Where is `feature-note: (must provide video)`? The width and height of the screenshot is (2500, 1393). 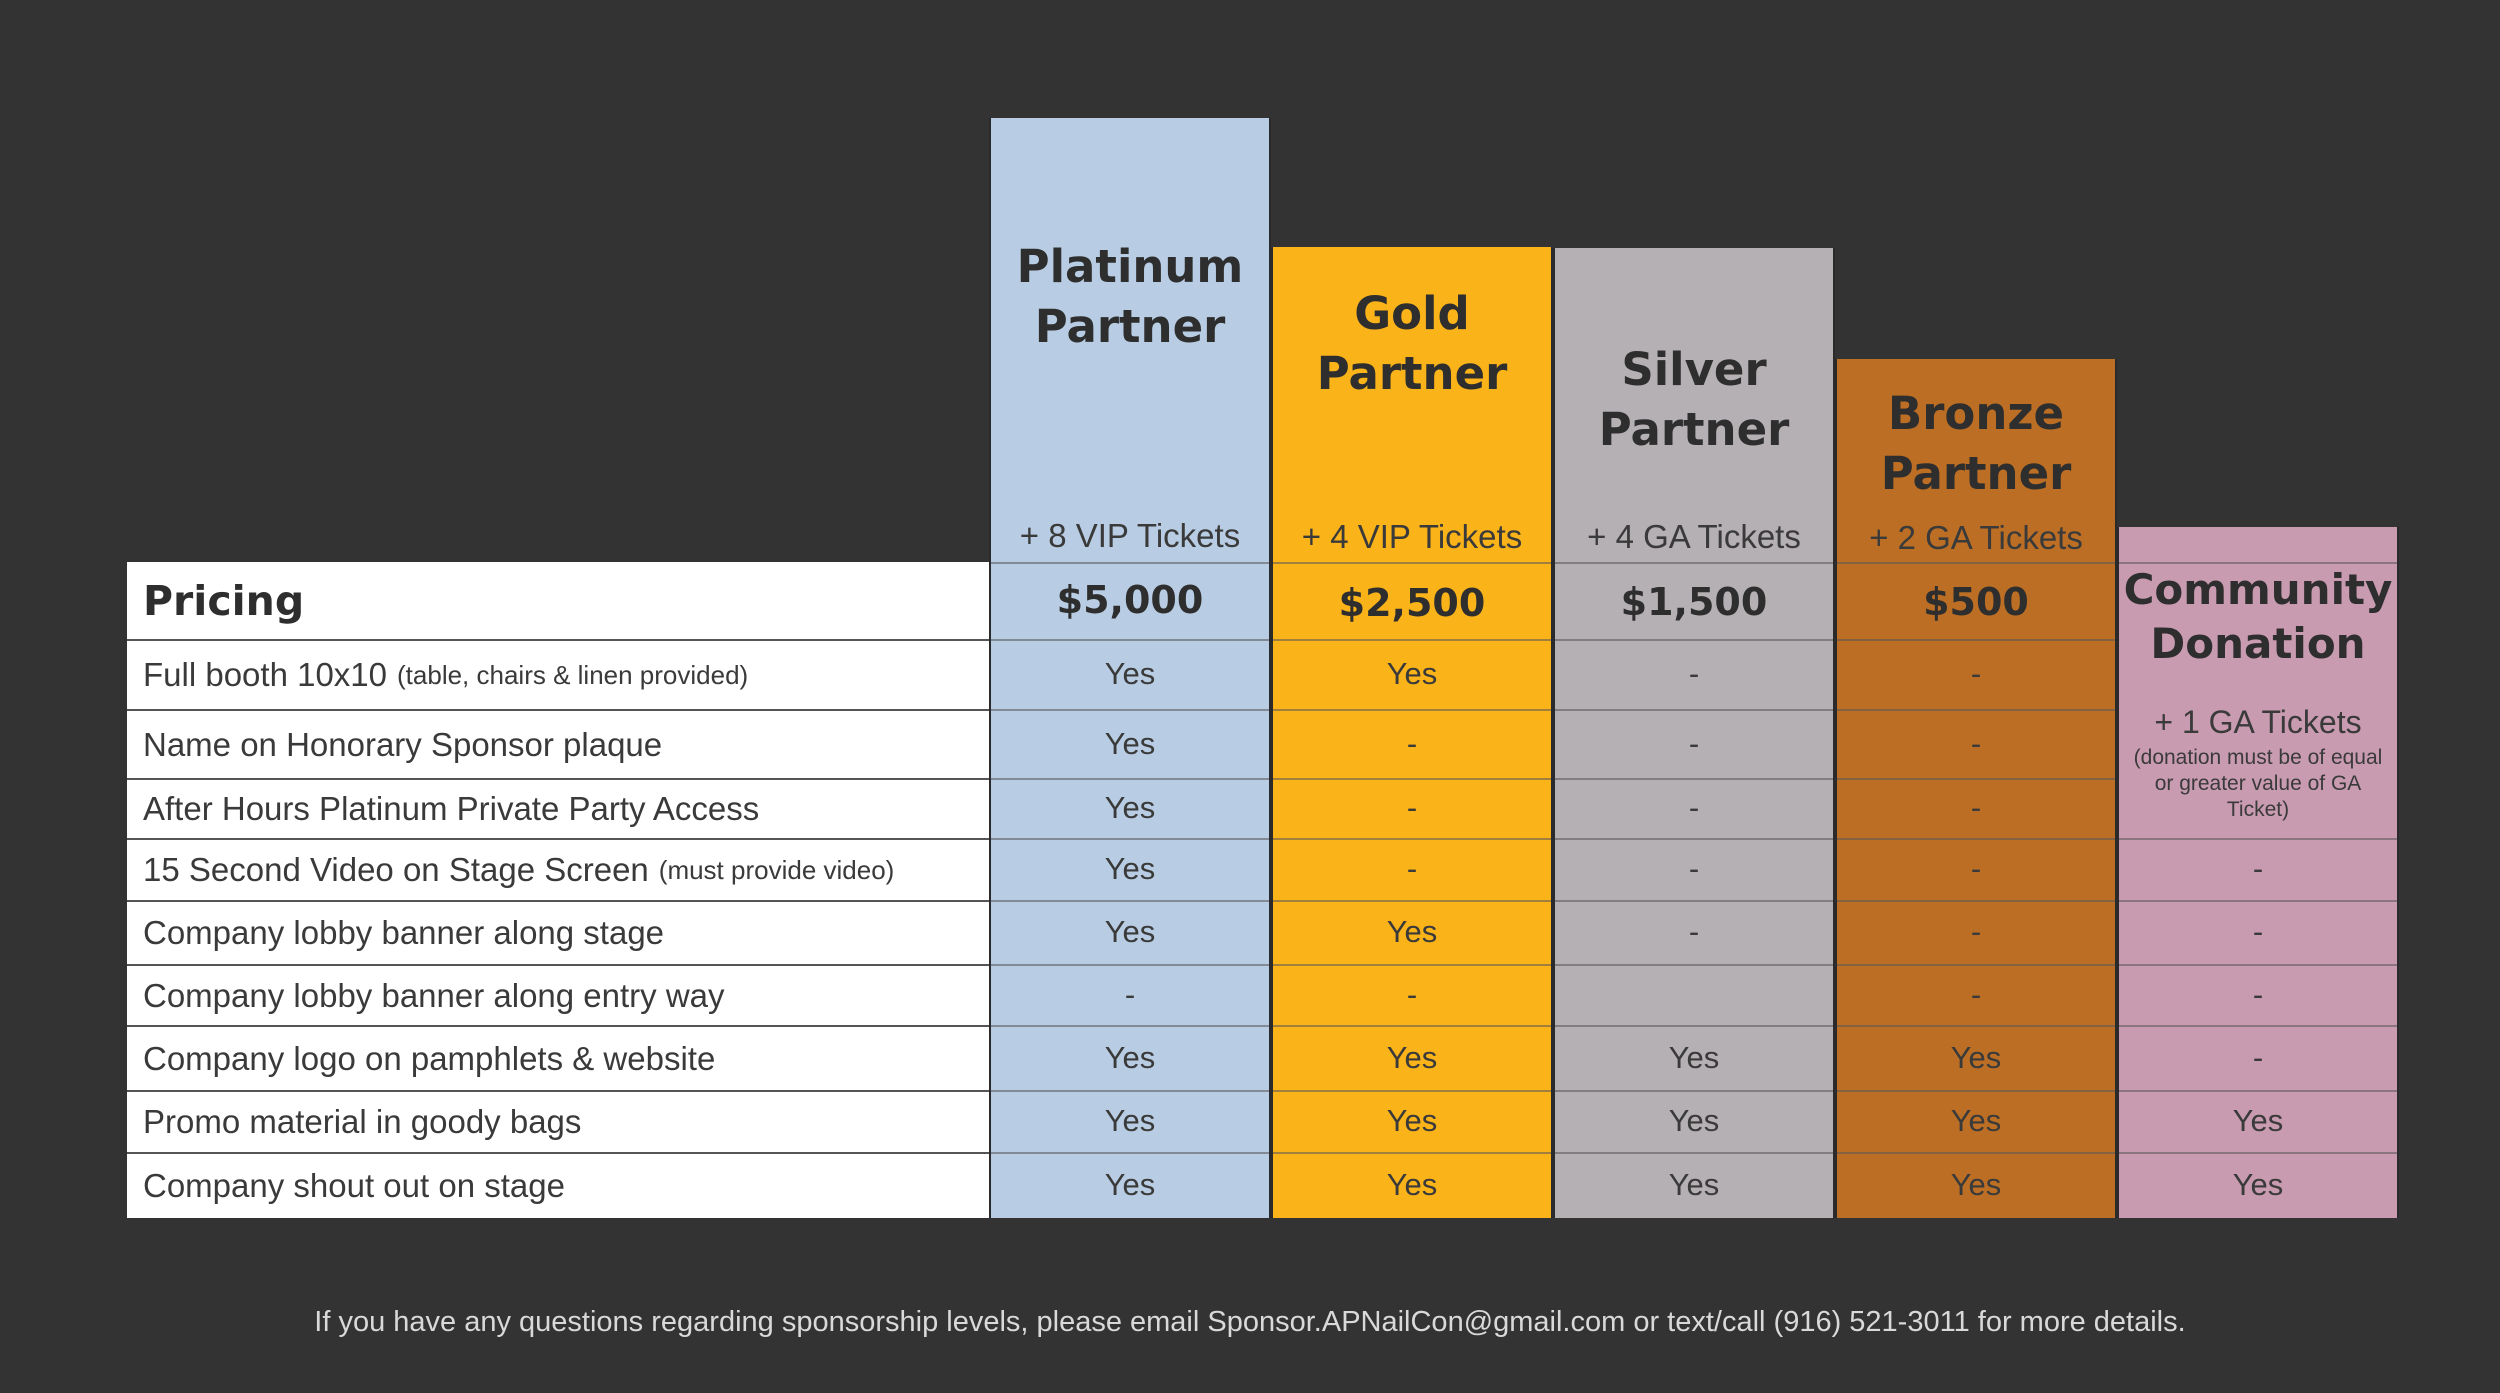 feature-note: (must provide video) is located at coordinates (776, 869).